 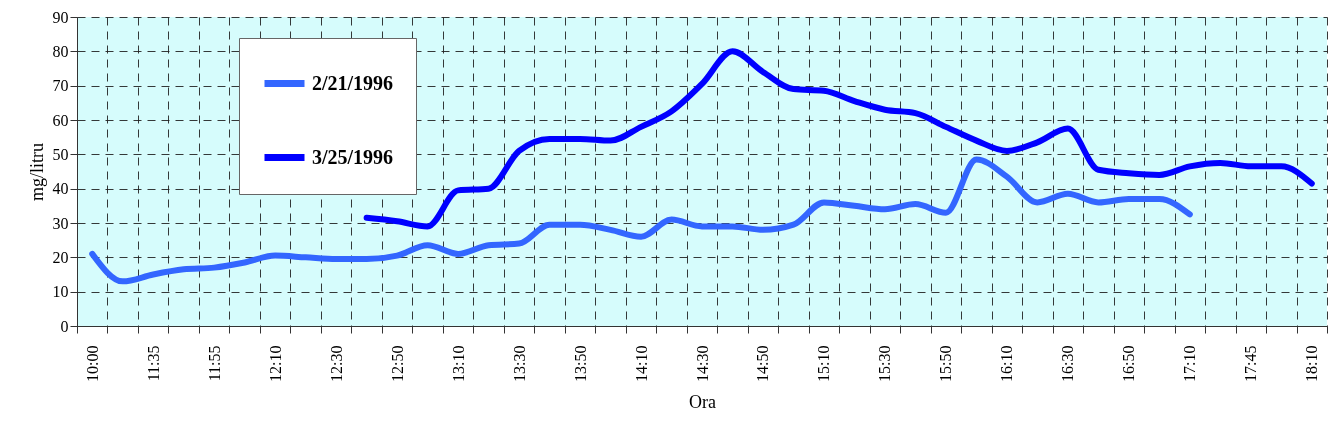 What do you see at coordinates (60, 223) in the screenshot?
I see `y-tick-label: 30` at bounding box center [60, 223].